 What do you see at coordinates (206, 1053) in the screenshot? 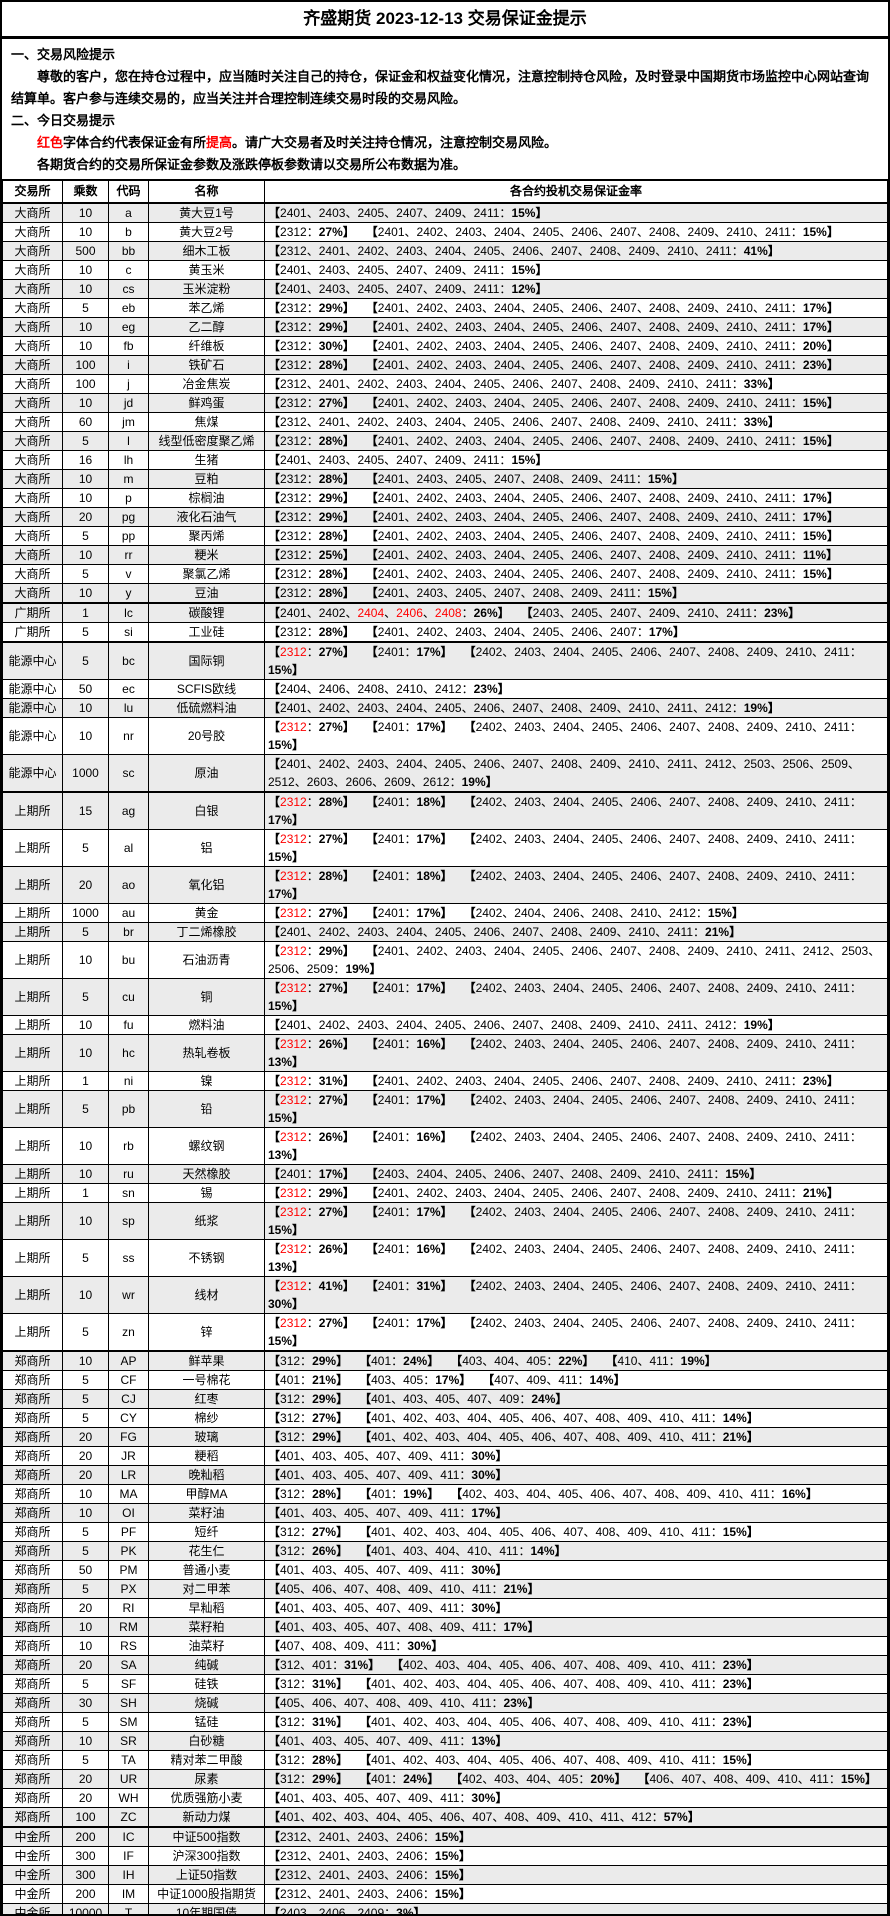
I see `name-cell: 热轧卷板` at bounding box center [206, 1053].